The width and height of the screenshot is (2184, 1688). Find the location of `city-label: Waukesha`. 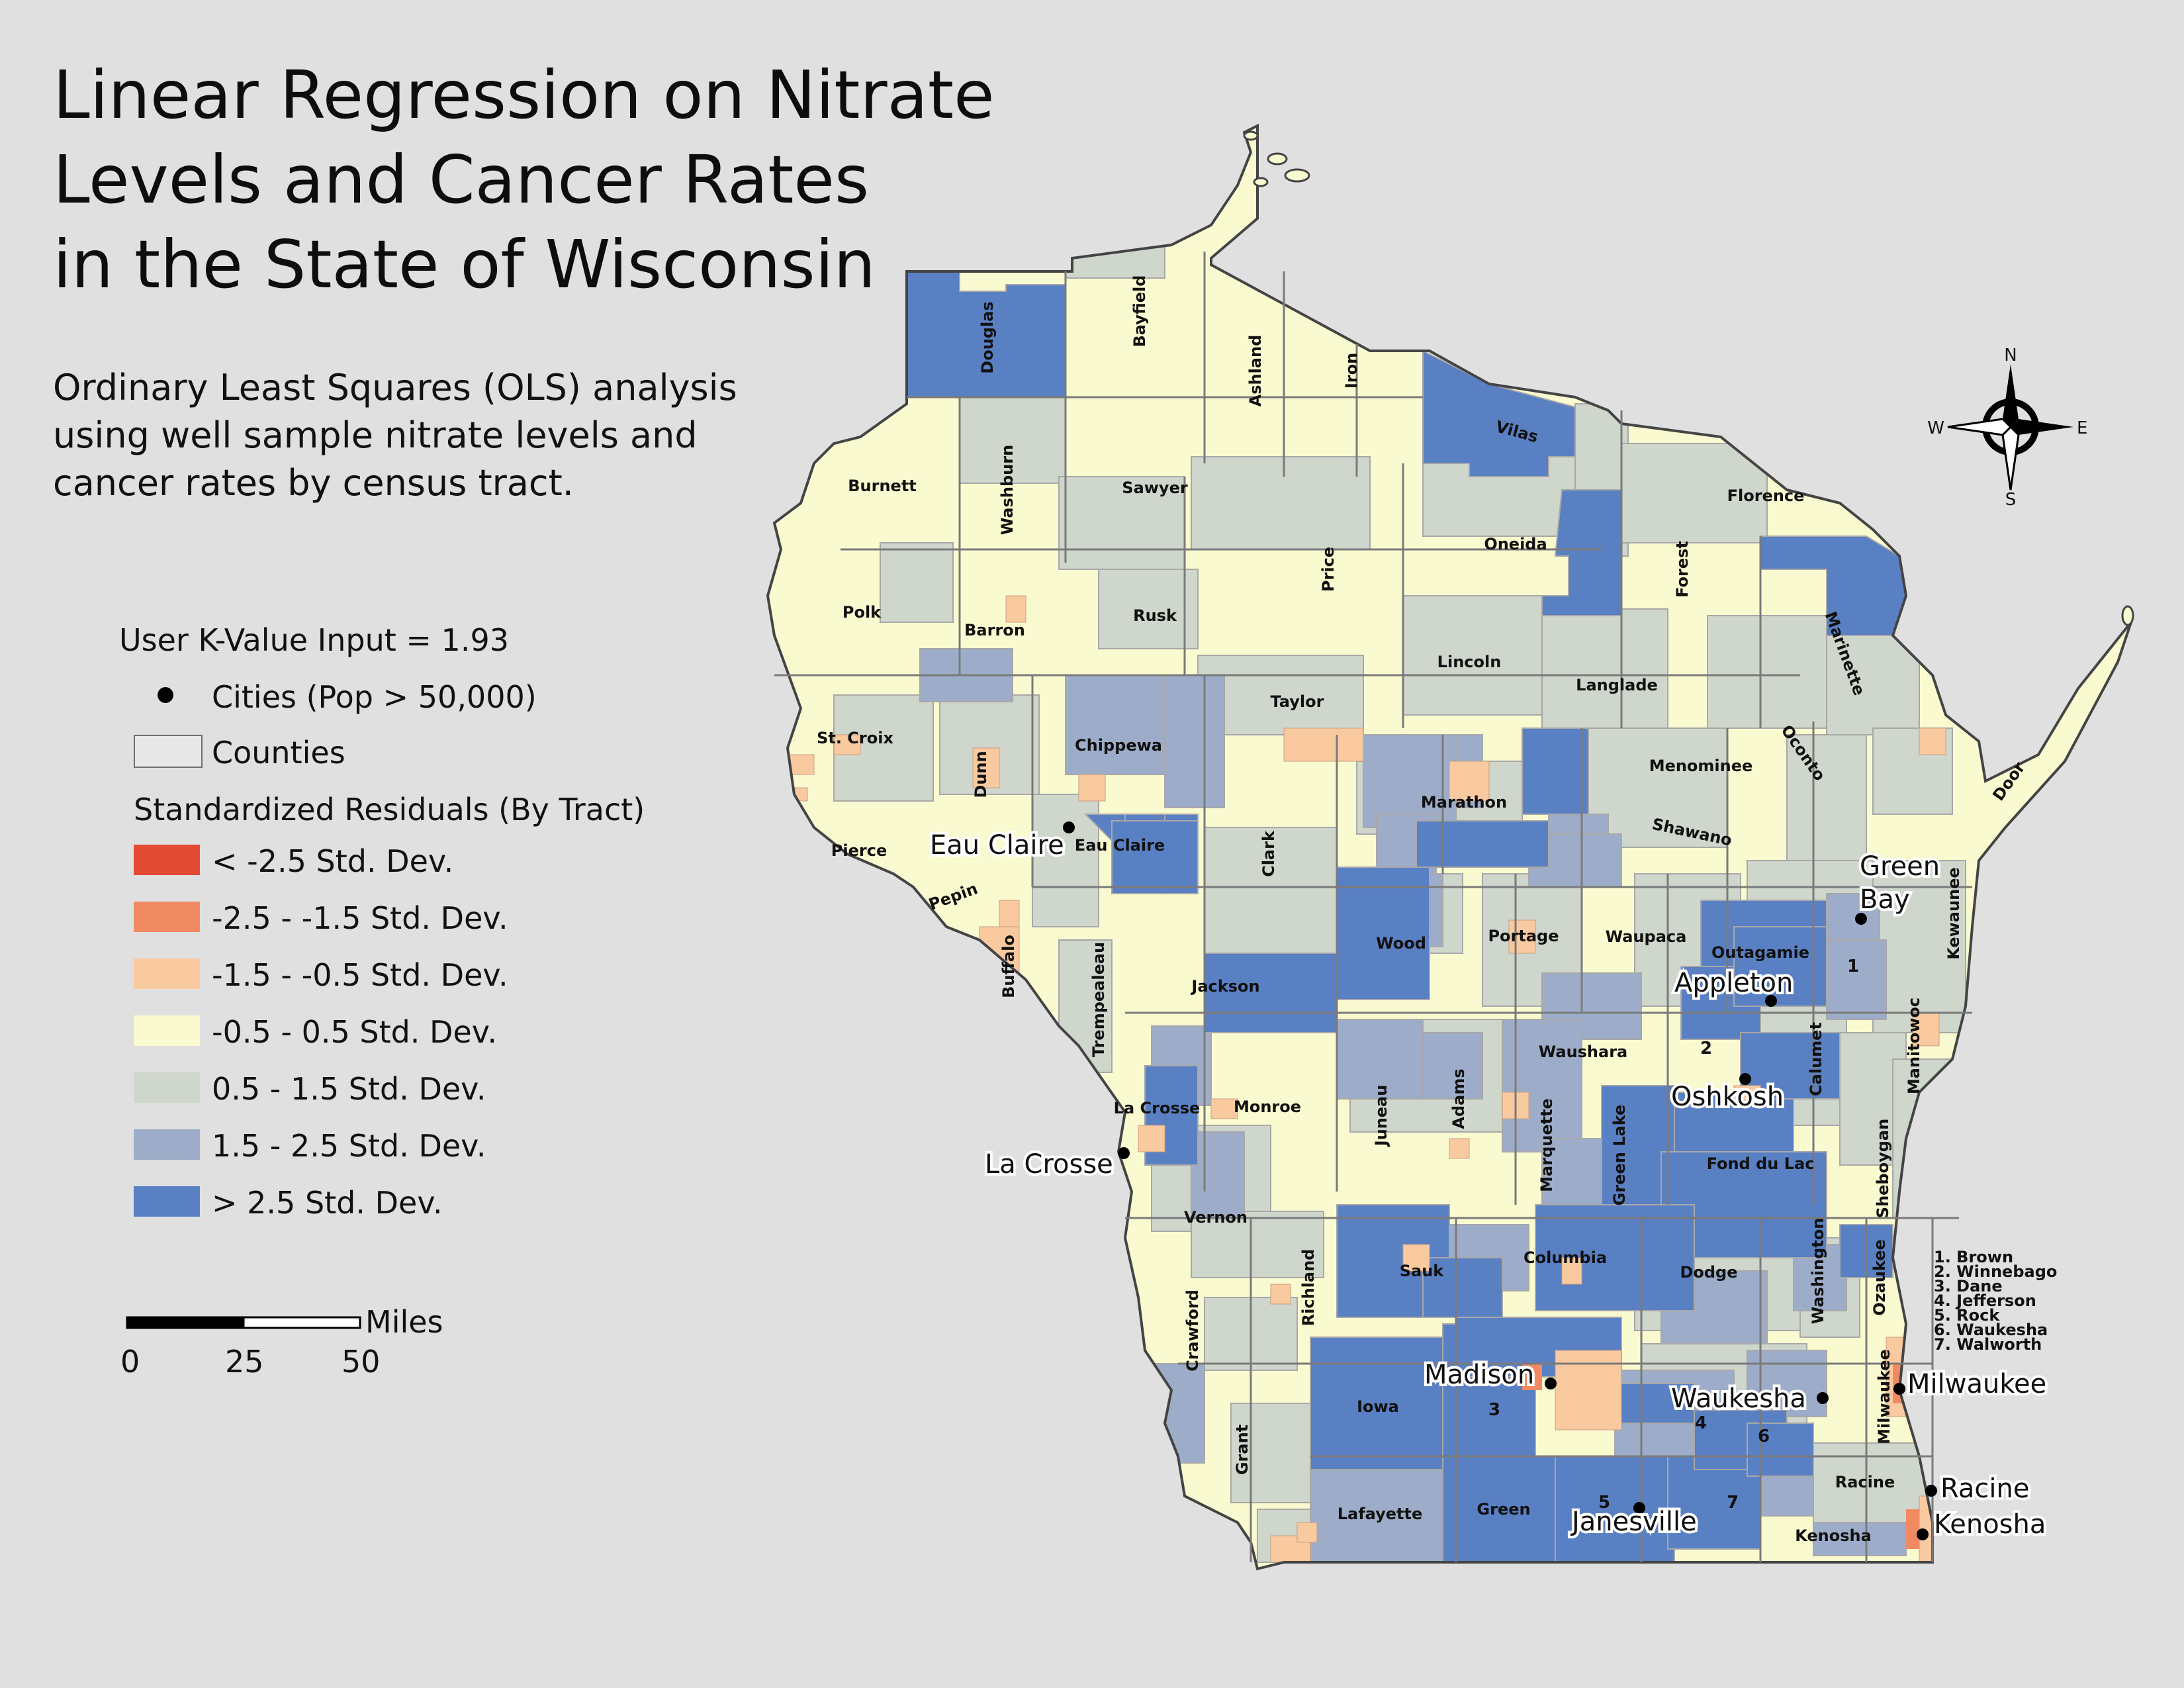

city-label: Waukesha is located at coordinates (1738, 1398).